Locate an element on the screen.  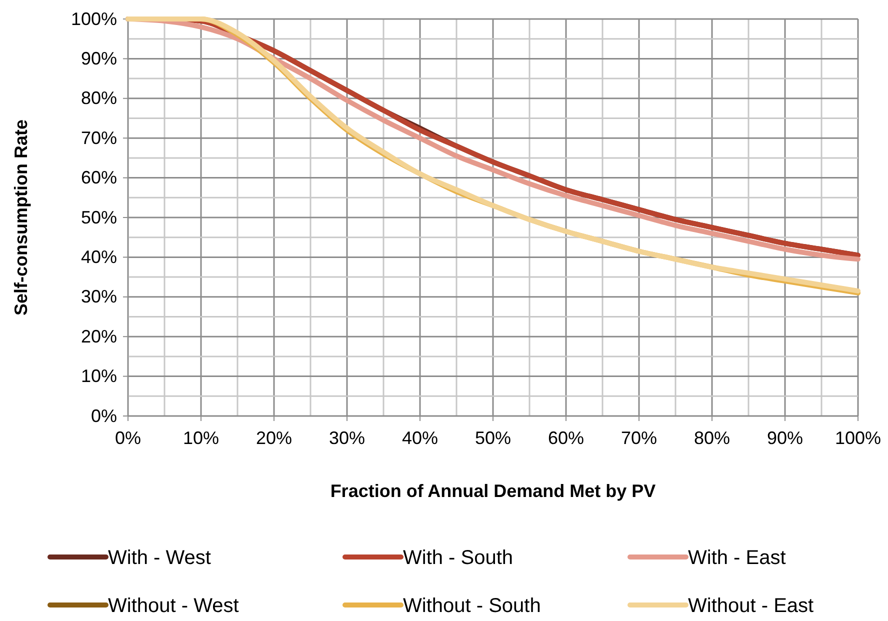
y-axis-title: Self-consumption Rate is located at coordinates (21, 217).